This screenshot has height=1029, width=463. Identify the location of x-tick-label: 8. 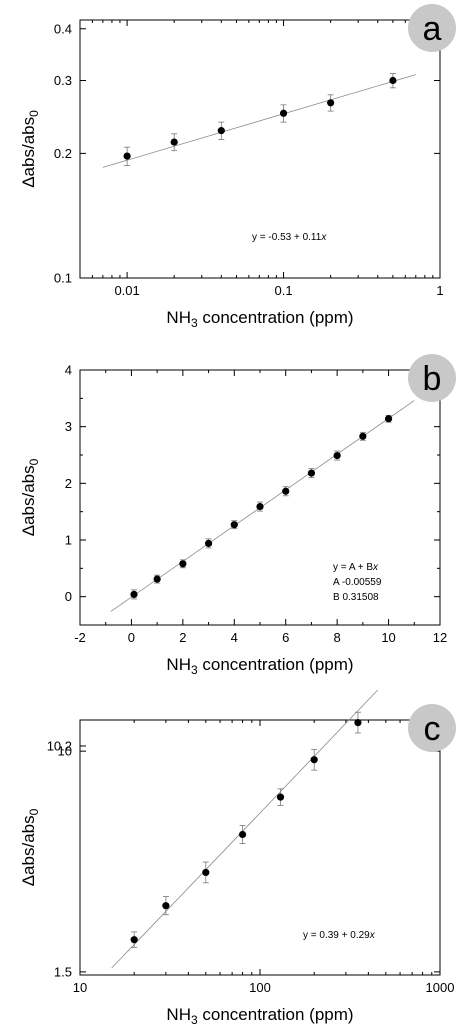
(337, 637).